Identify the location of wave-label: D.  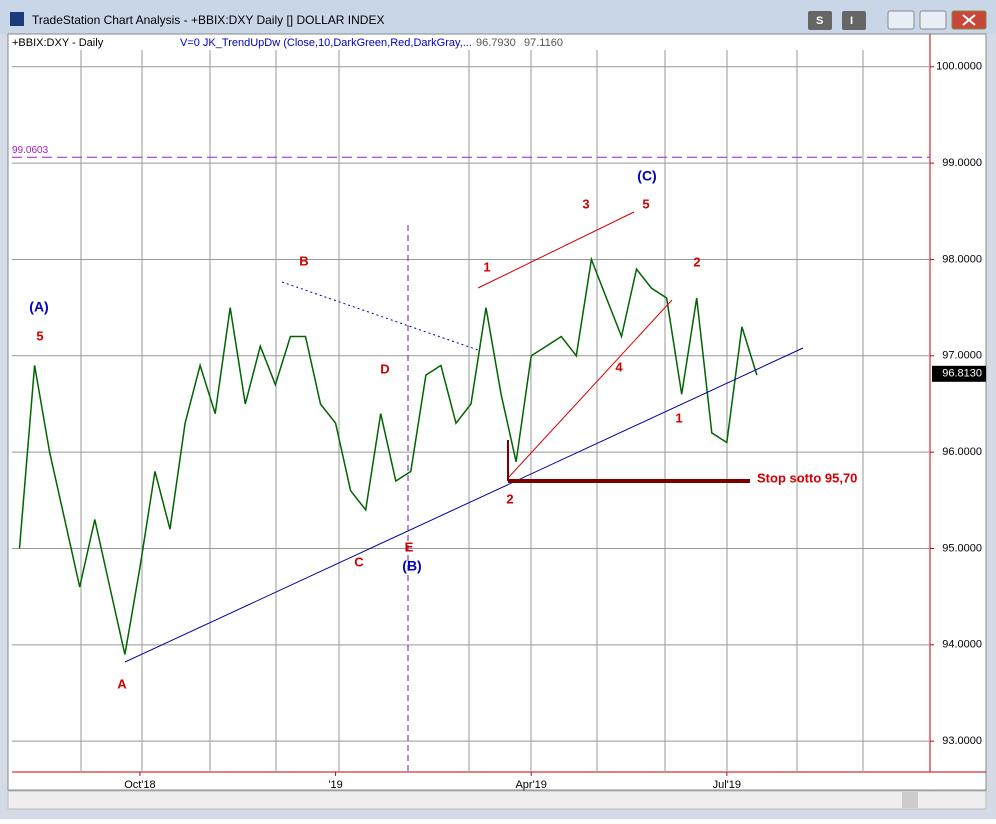
(384, 368).